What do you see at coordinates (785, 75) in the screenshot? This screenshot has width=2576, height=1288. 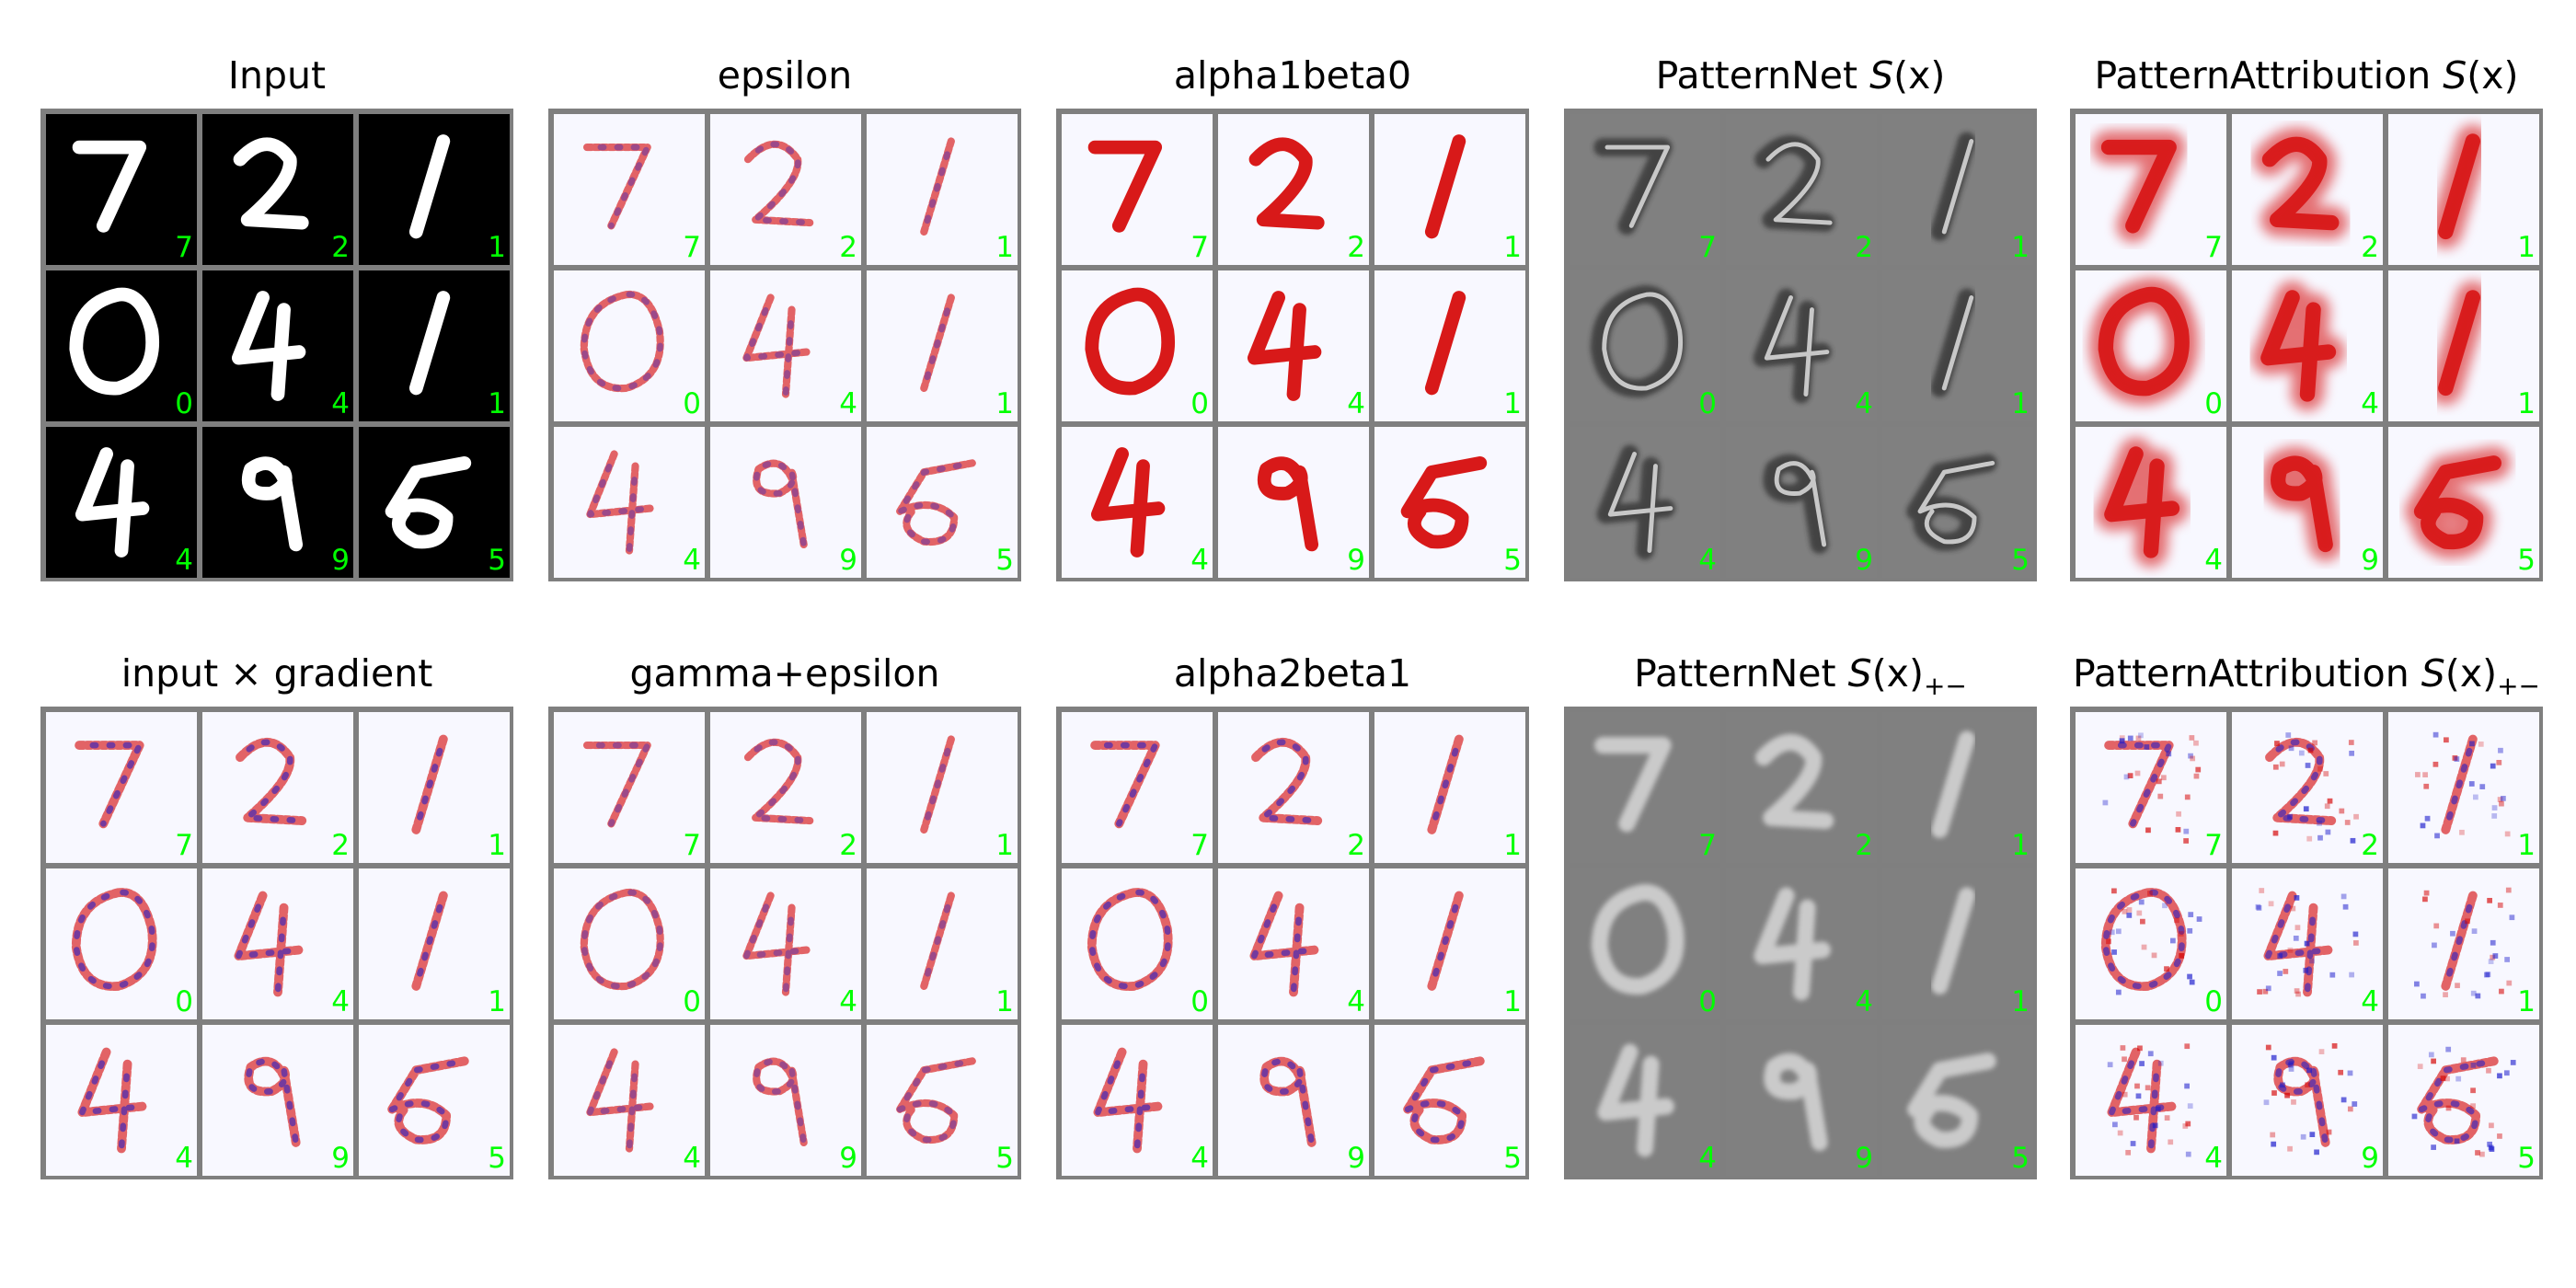 I see `panel-title: epsilon` at bounding box center [785, 75].